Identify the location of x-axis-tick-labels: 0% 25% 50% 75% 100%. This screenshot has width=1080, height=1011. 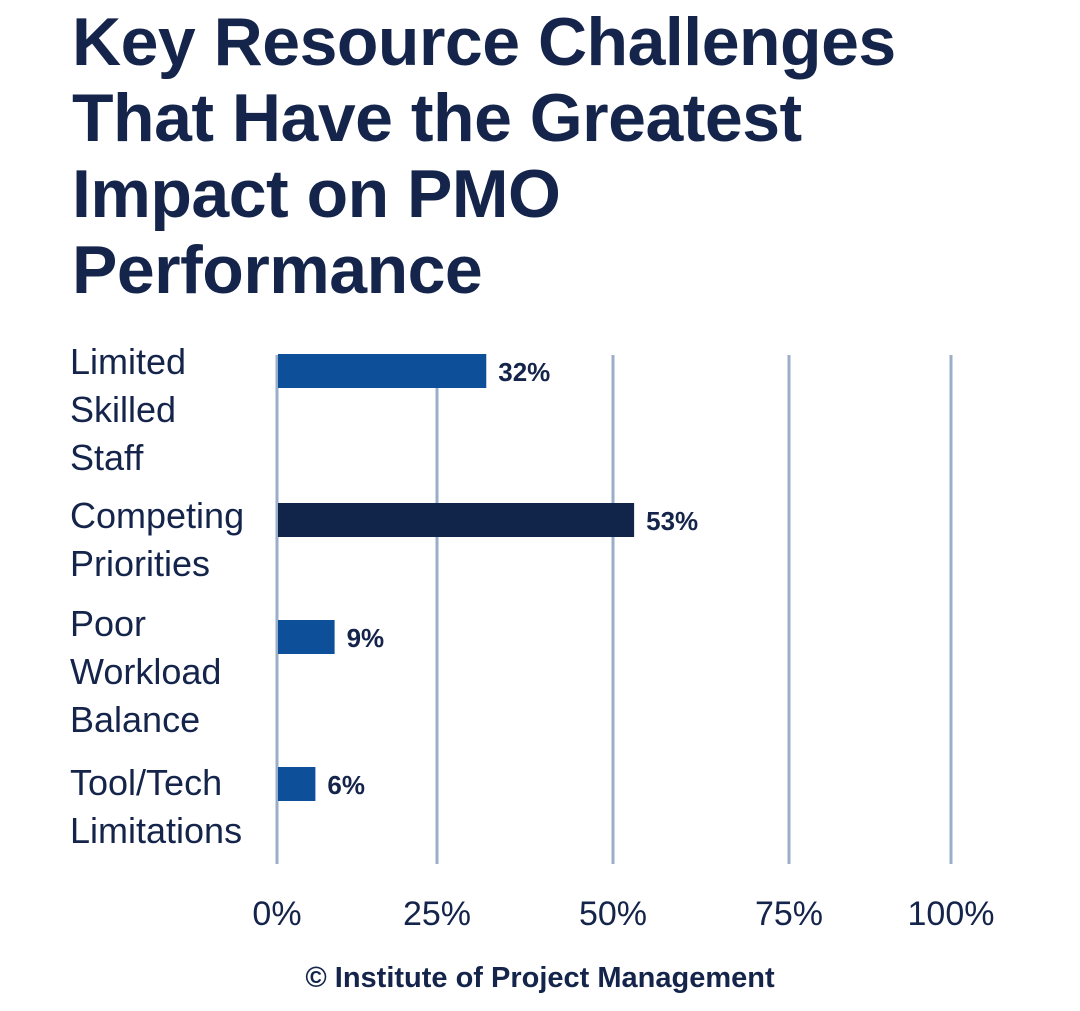
(623, 914).